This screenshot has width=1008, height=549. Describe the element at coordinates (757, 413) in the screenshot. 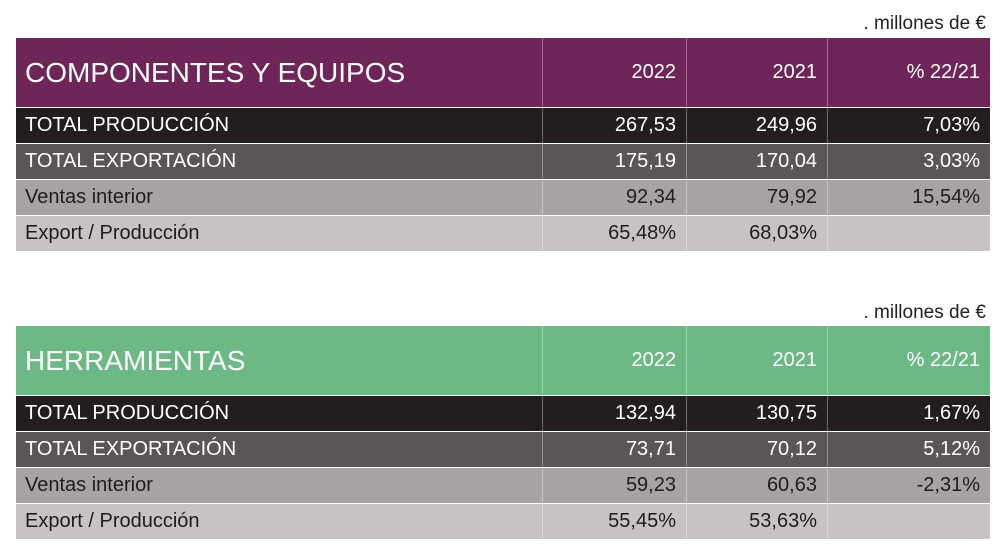

I see `value-2021: 130,75` at that location.